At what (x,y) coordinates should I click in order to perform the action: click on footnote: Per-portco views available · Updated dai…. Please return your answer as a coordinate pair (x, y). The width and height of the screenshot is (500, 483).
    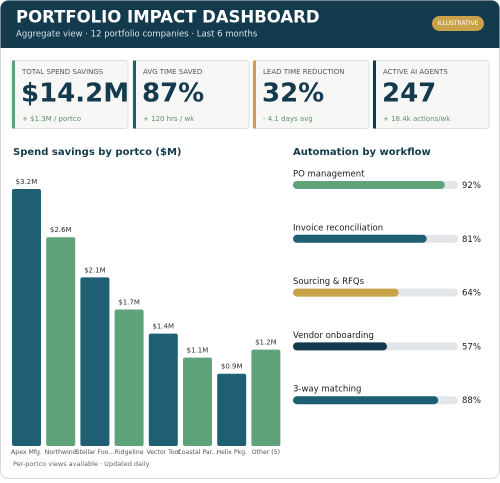
    Looking at the image, I should click on (81, 464).